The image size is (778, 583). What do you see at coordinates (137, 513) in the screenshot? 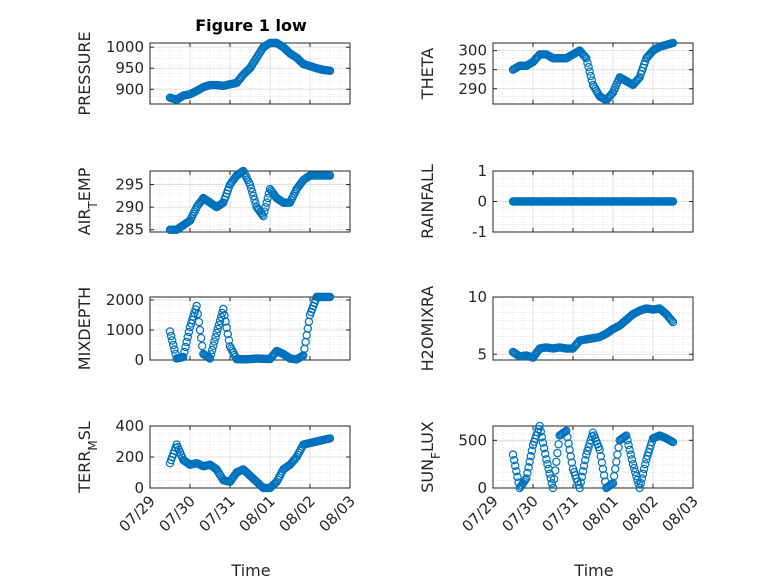
I see `x-tick-label: 07/29` at bounding box center [137, 513].